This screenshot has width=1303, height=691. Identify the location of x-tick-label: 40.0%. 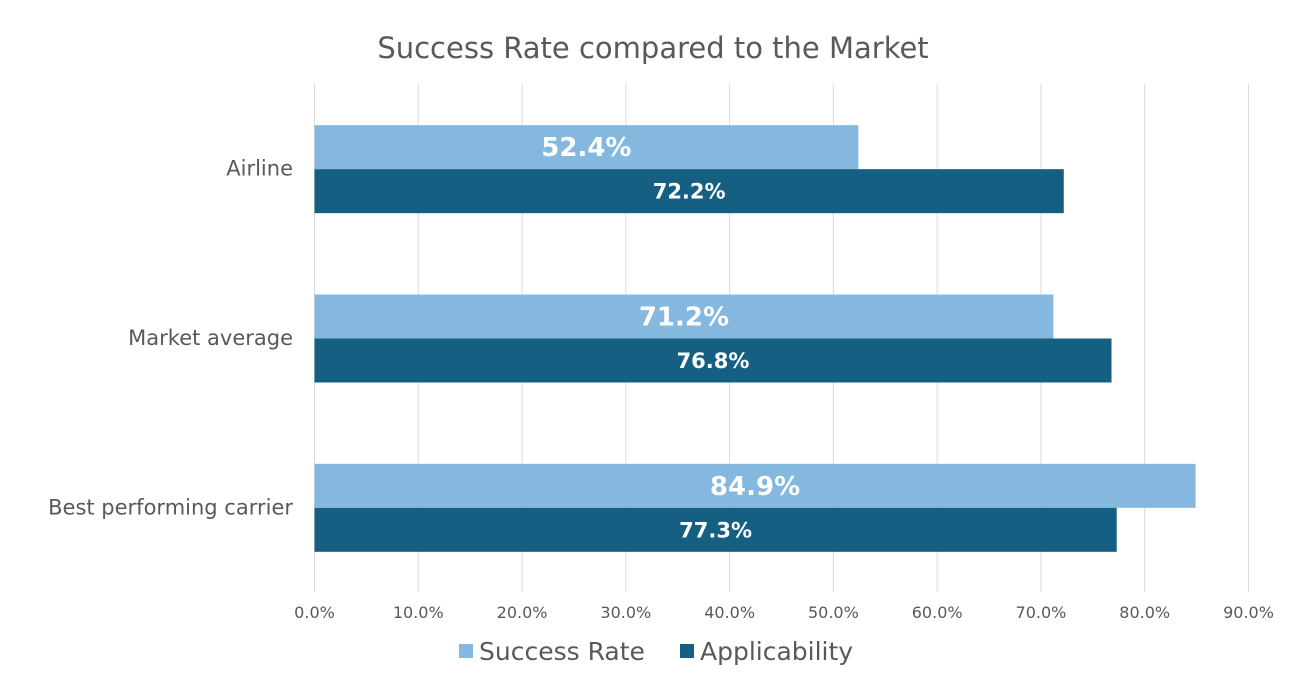
(729, 612).